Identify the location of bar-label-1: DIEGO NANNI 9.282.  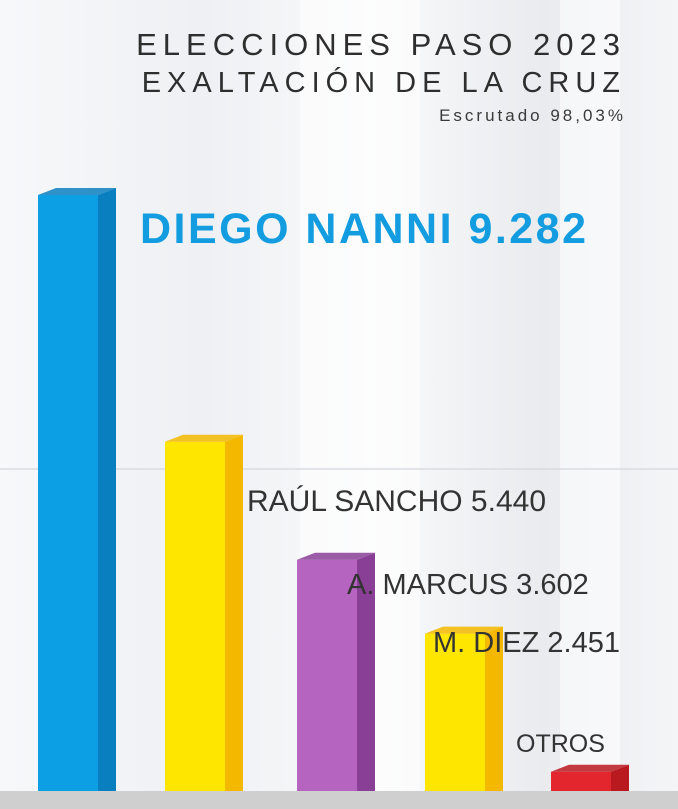
(363, 229).